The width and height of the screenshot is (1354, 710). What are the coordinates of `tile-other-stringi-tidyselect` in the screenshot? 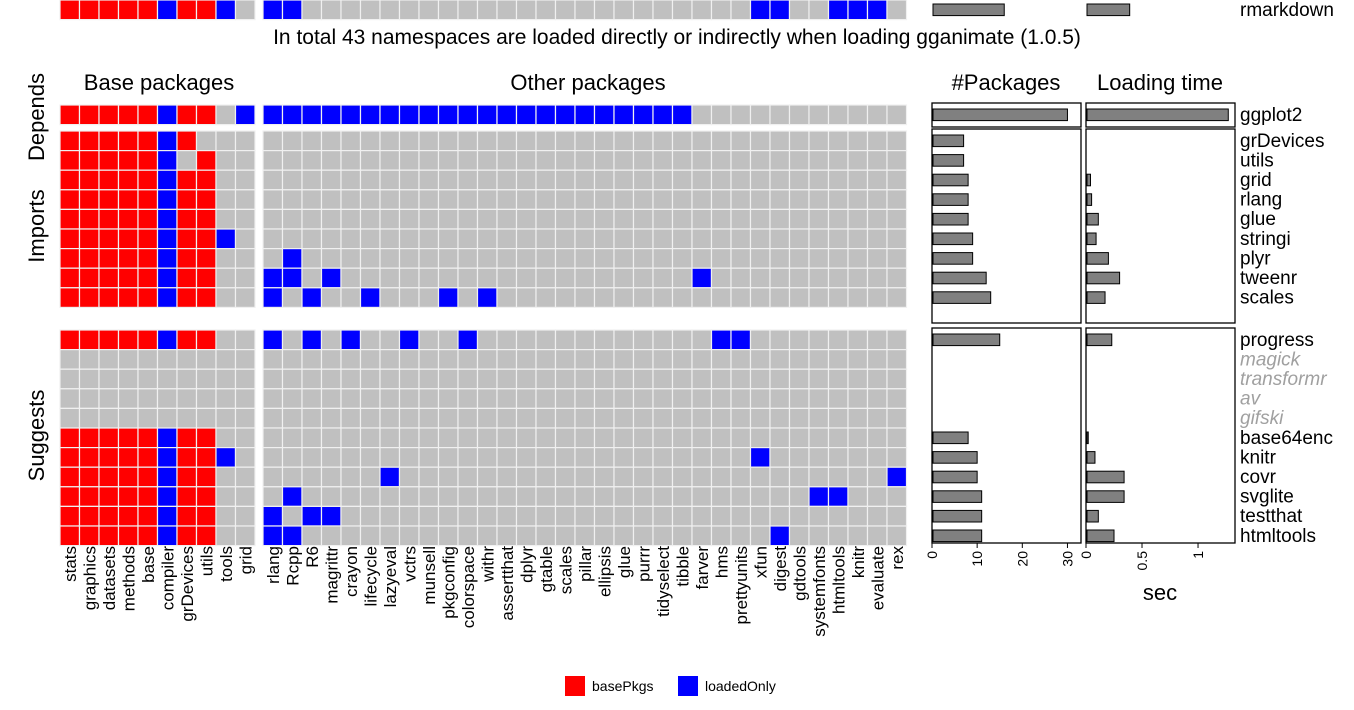 It's located at (663, 239).